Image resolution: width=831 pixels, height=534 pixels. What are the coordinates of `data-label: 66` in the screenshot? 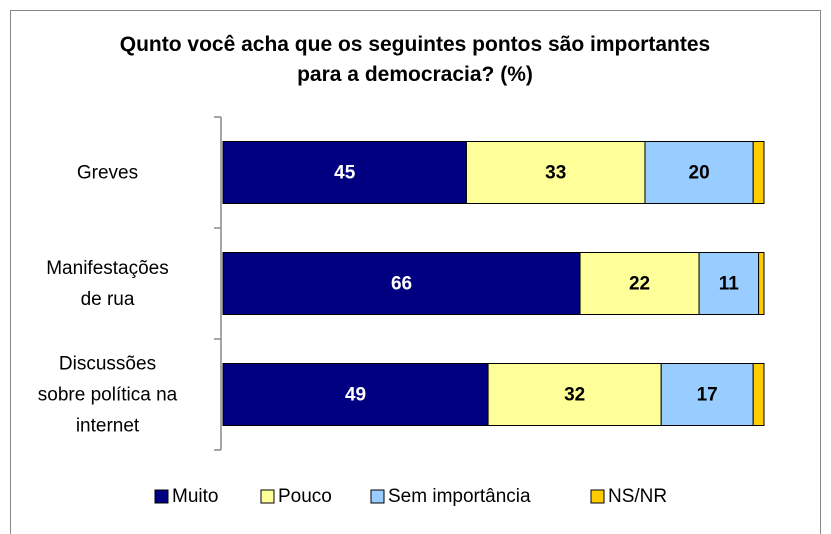 It's located at (401, 284).